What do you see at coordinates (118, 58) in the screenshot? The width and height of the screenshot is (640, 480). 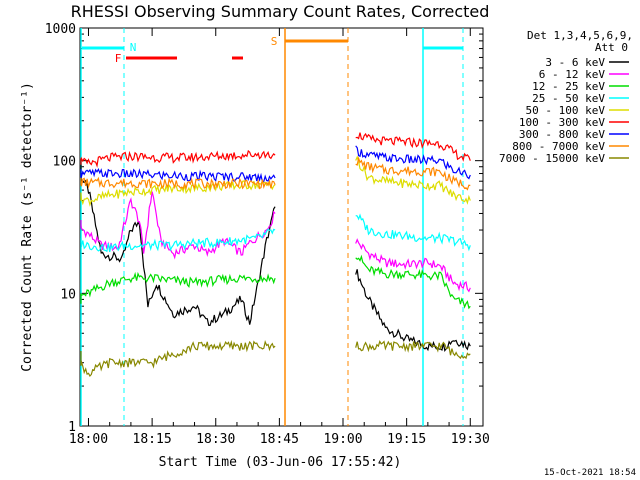 I see `flare-flag-label: F` at bounding box center [118, 58].